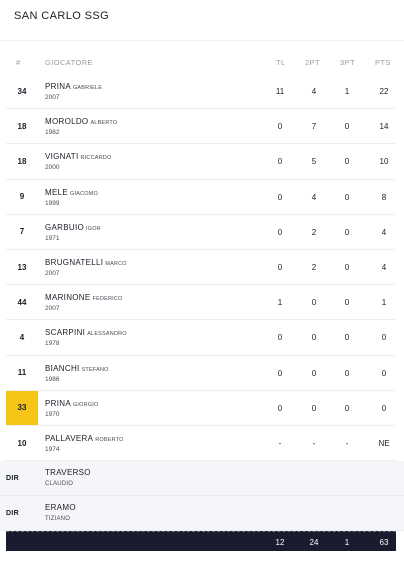 This screenshot has height=564, width=404. I want to click on player-birth-year: 1999, so click(52, 203).